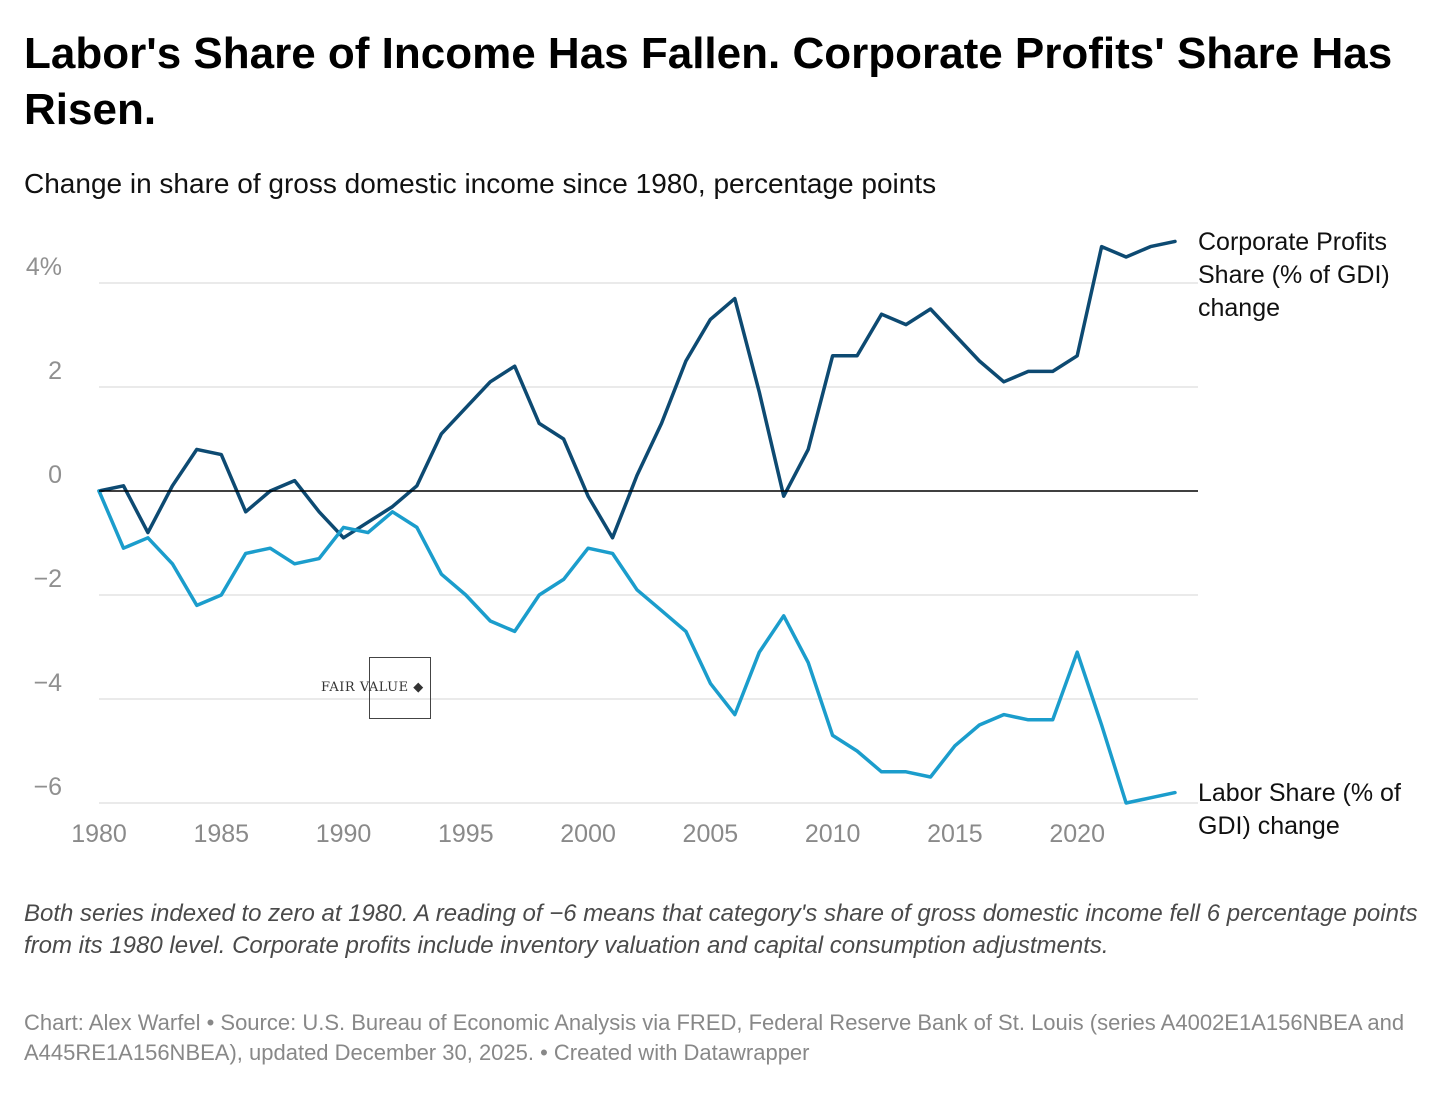  Describe the element at coordinates (344, 834) in the screenshot. I see `x-tick-label: 1990` at that location.